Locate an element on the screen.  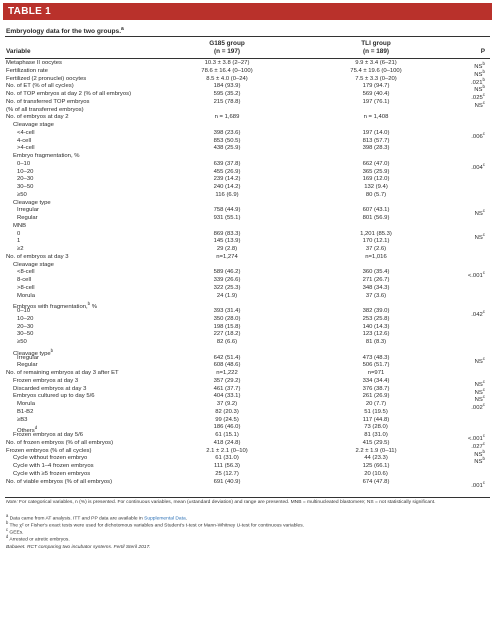
tli-value: 9.9 ± 3.4 (6–21) is located at coordinates (376, 63).